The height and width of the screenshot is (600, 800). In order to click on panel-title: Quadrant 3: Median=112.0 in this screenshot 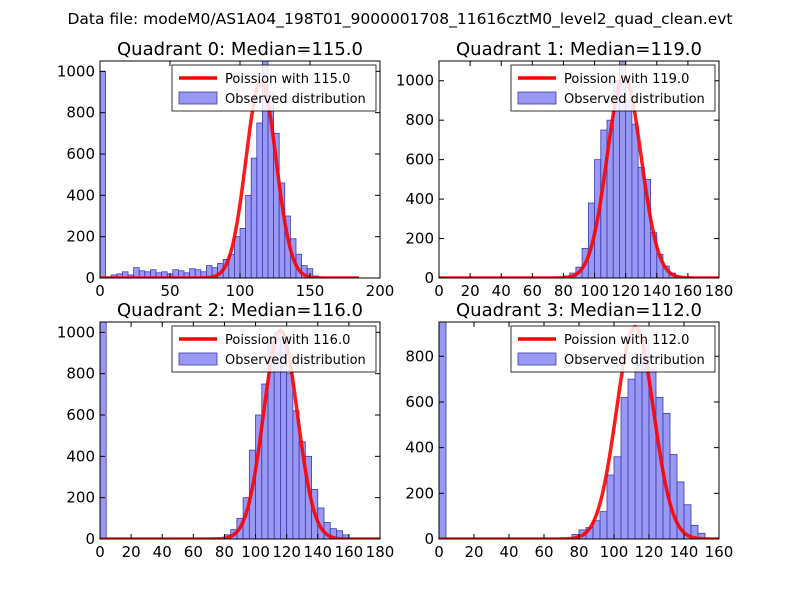, I will do `click(579, 310)`.